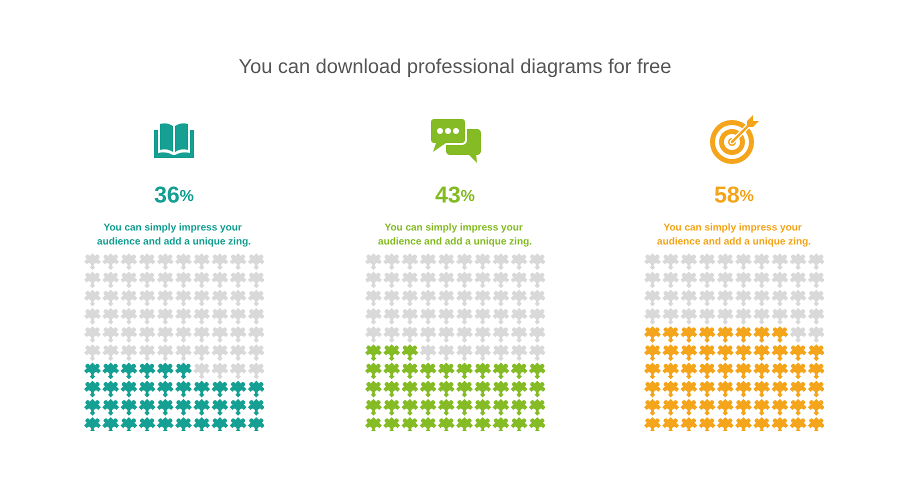 The width and height of the screenshot is (910, 487). What do you see at coordinates (174, 195) in the screenshot?
I see `data-label: 36%` at bounding box center [174, 195].